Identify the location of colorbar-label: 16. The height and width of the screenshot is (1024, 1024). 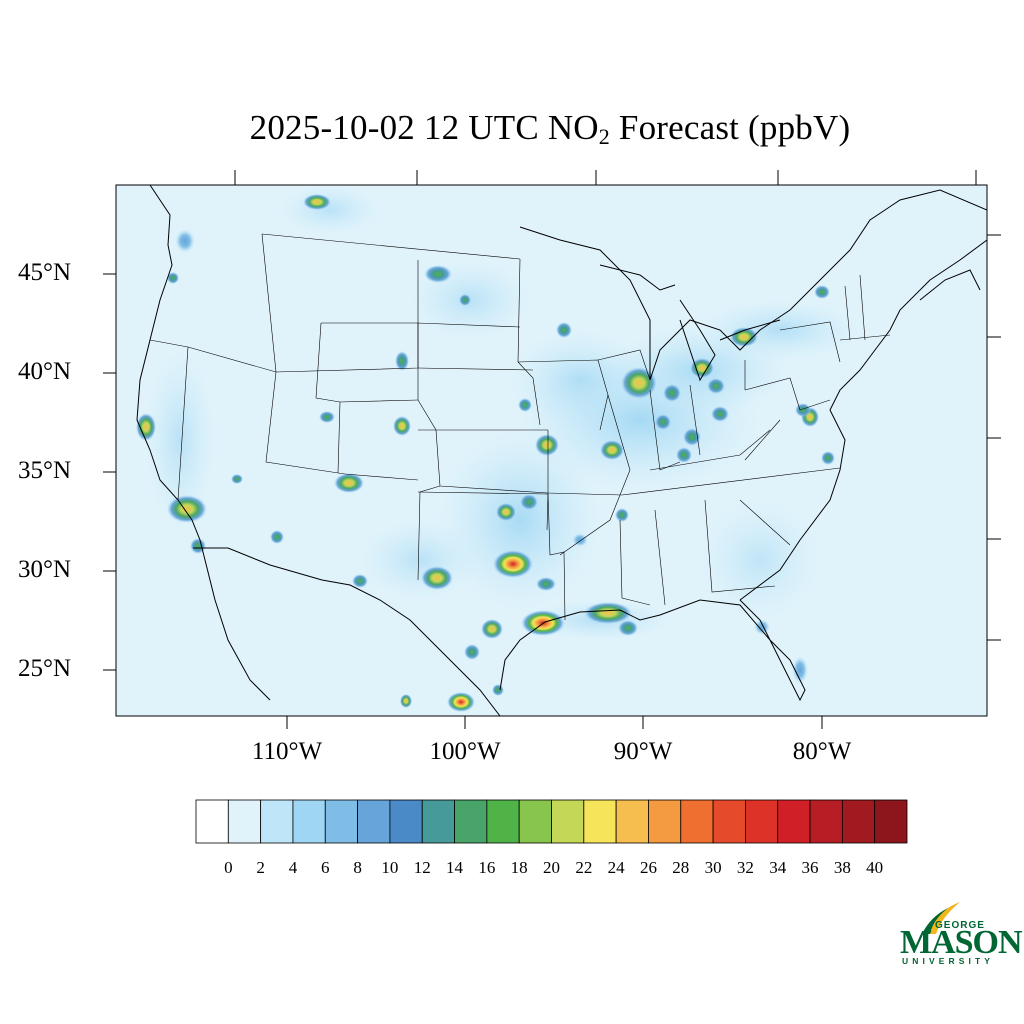
(487, 867).